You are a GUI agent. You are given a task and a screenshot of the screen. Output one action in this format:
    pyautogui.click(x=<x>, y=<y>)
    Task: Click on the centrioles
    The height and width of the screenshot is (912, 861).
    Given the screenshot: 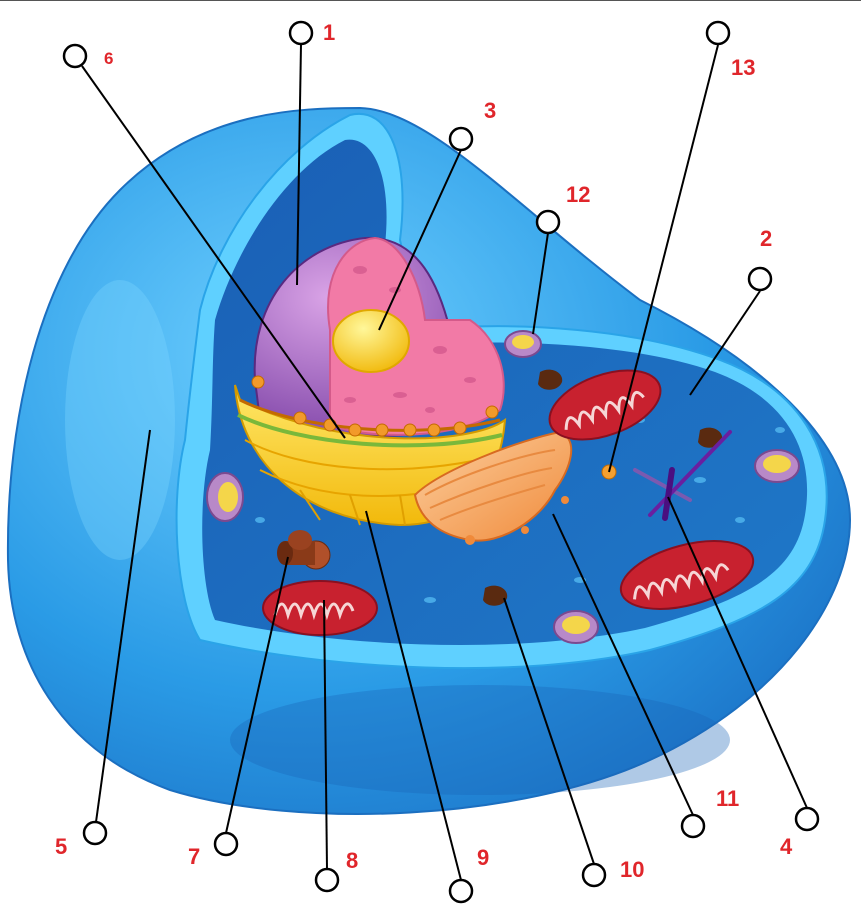 What is the action you would take?
    pyautogui.click(x=682, y=475)
    